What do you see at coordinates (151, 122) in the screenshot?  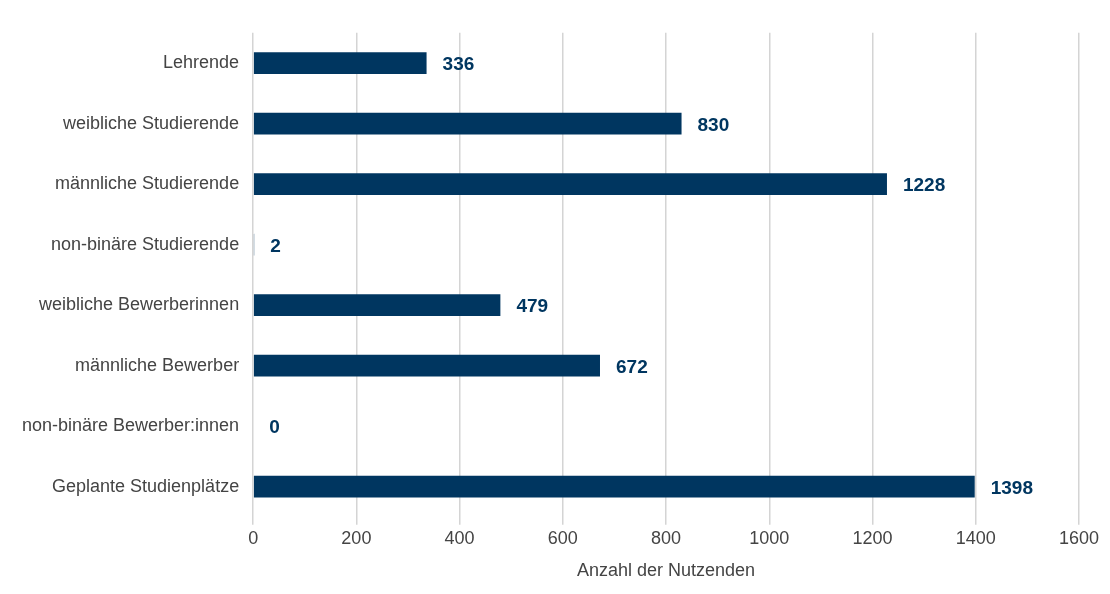 I see `y-tick-label: weibliche Studierende` at bounding box center [151, 122].